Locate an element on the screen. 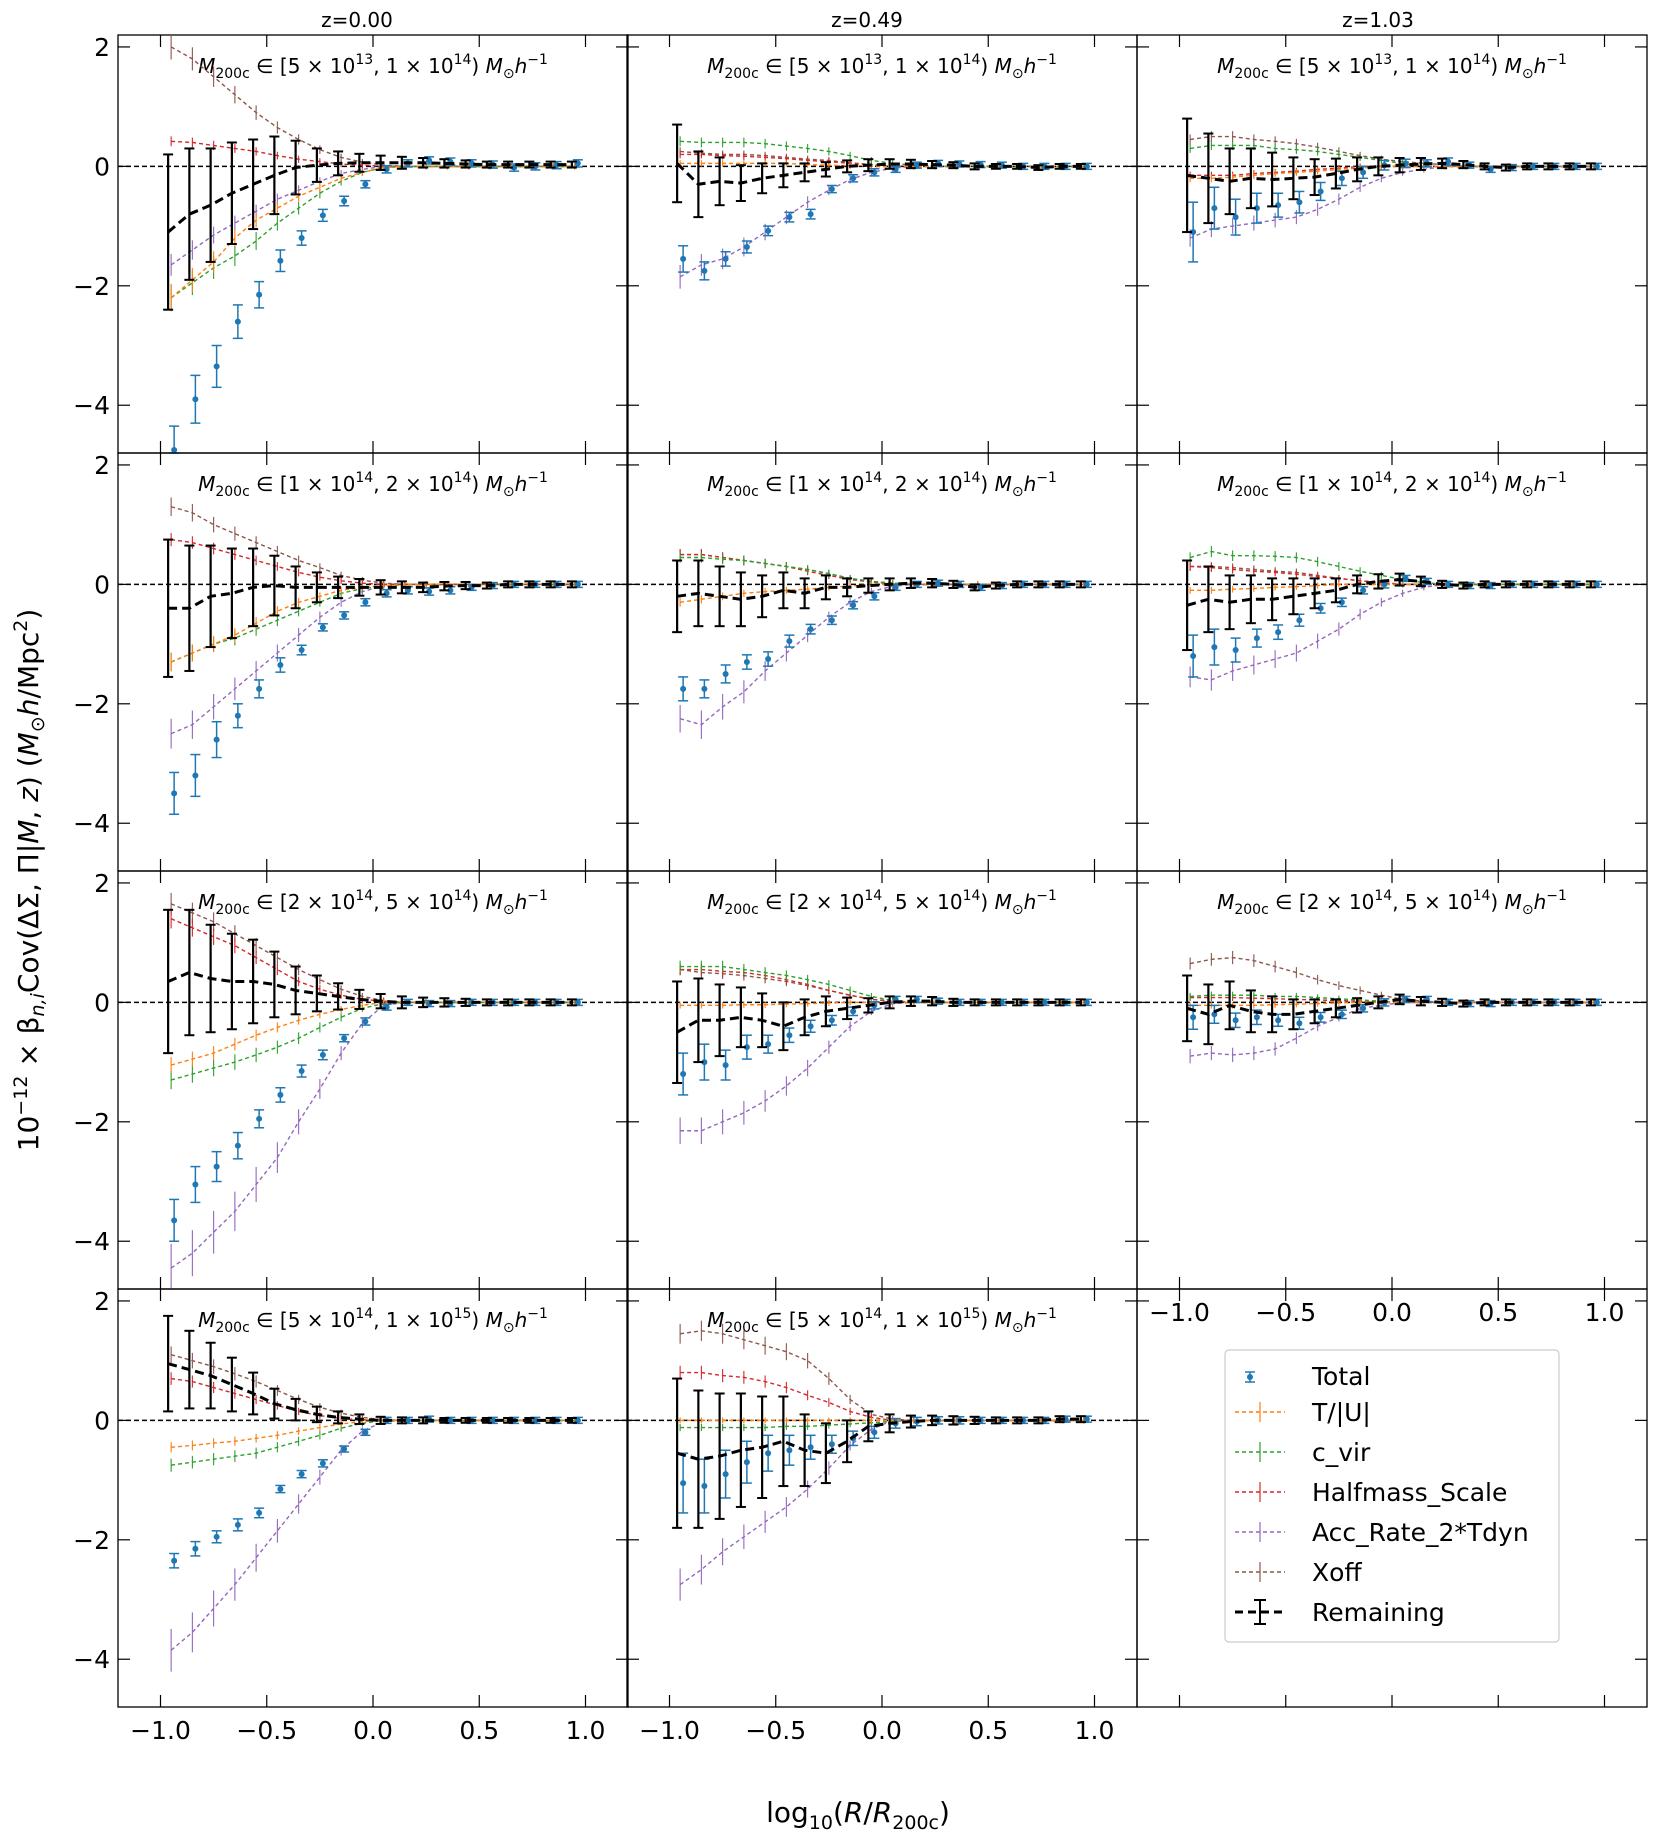 Image resolution: width=1660 pixels, height=1834 pixels. panel-r2-c0: 2 0 −2 −4 M200c ∈ [2 × 1014, 5 × 1014) M⊙h−1 is located at coordinates (351, 1079).